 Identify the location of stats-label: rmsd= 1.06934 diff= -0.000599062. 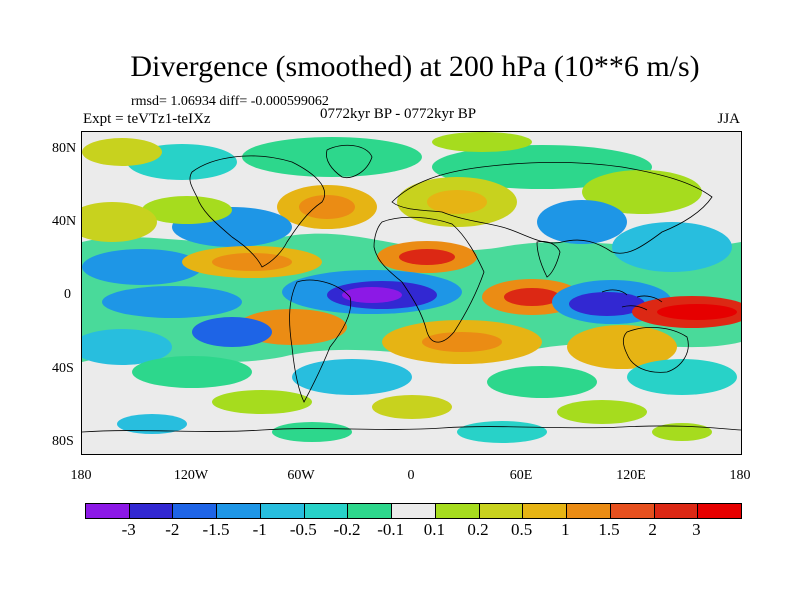
(230, 101).